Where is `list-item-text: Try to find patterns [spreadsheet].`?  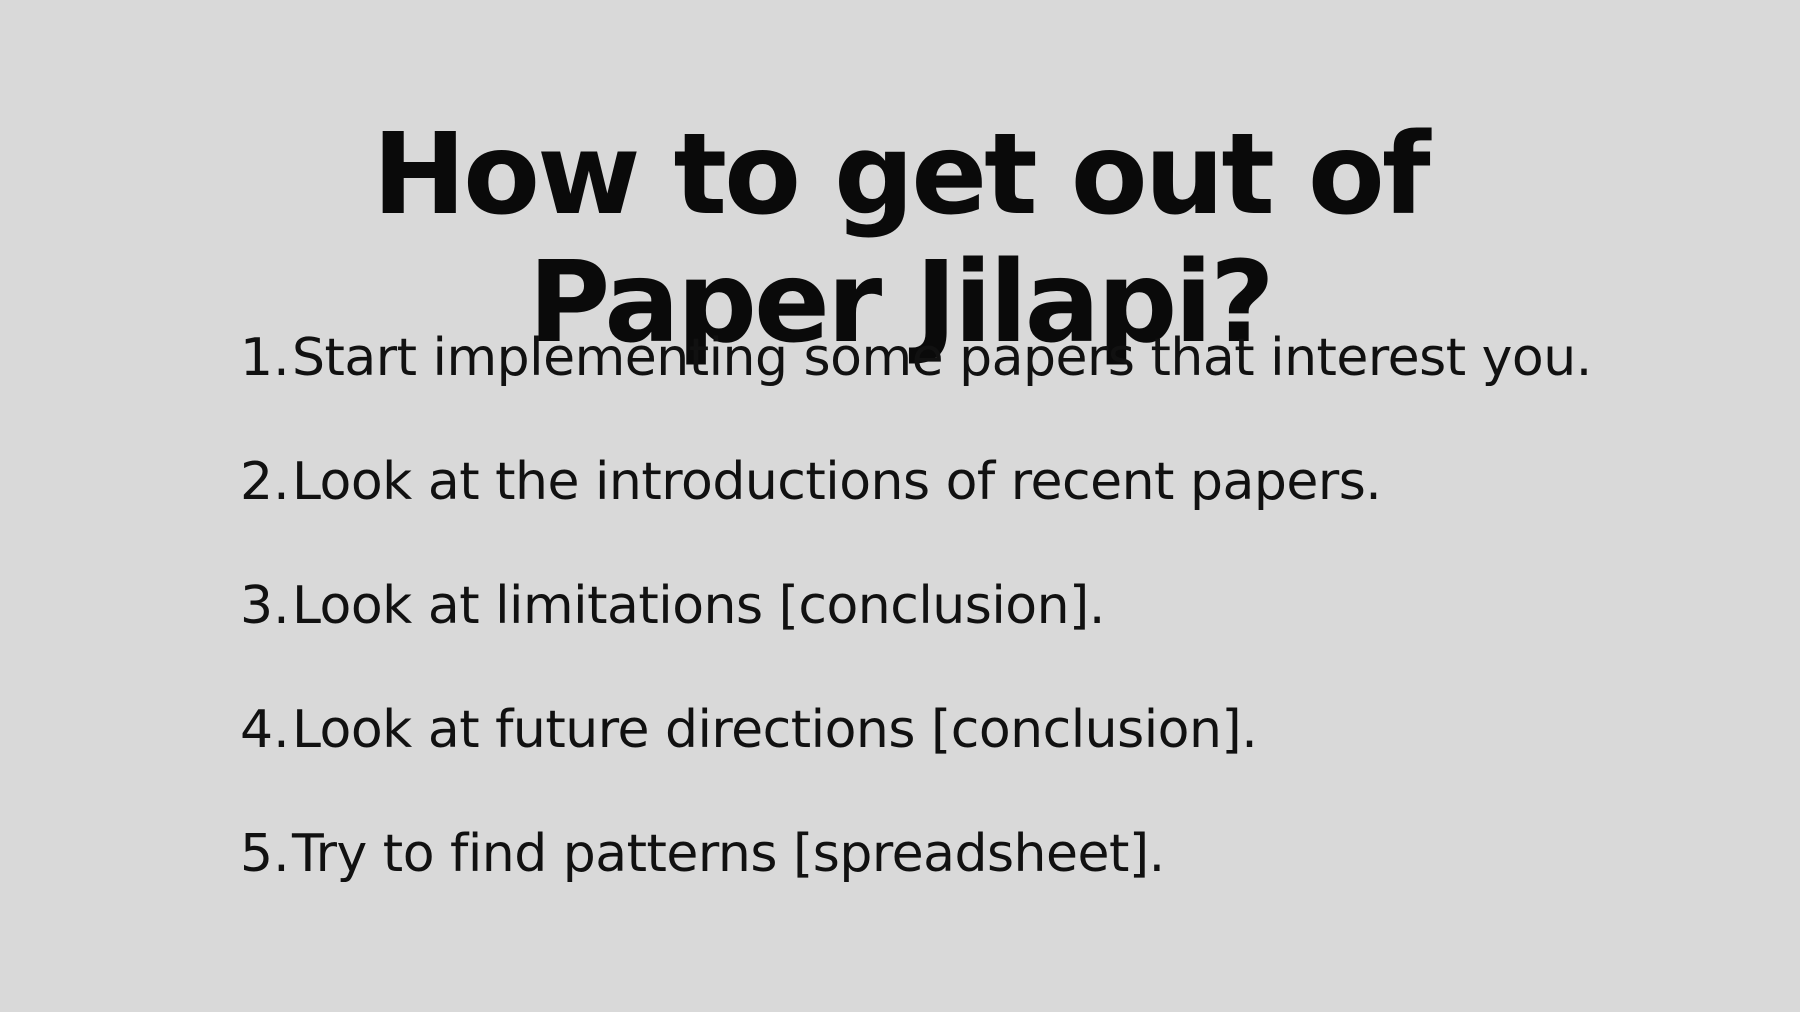 list-item-text: Try to find patterns [spreadsheet]. is located at coordinates (728, 854).